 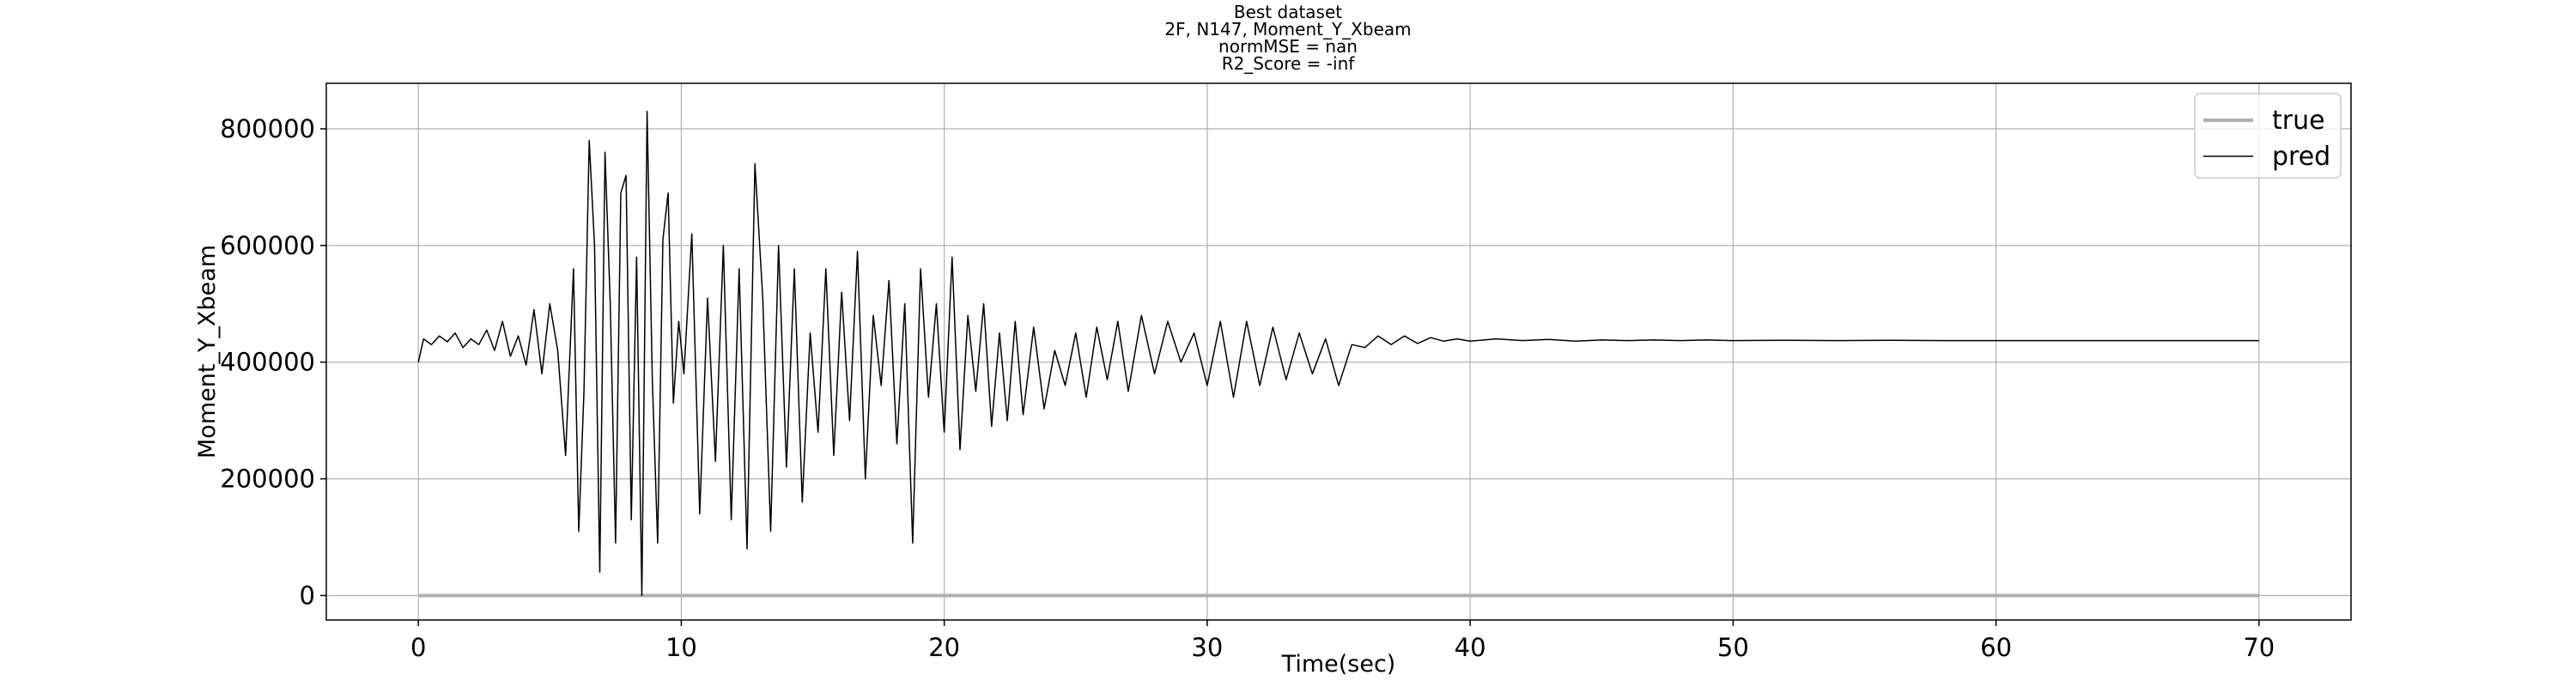 I want to click on chart-title-line-1: Best dataset, so click(x=1288, y=12).